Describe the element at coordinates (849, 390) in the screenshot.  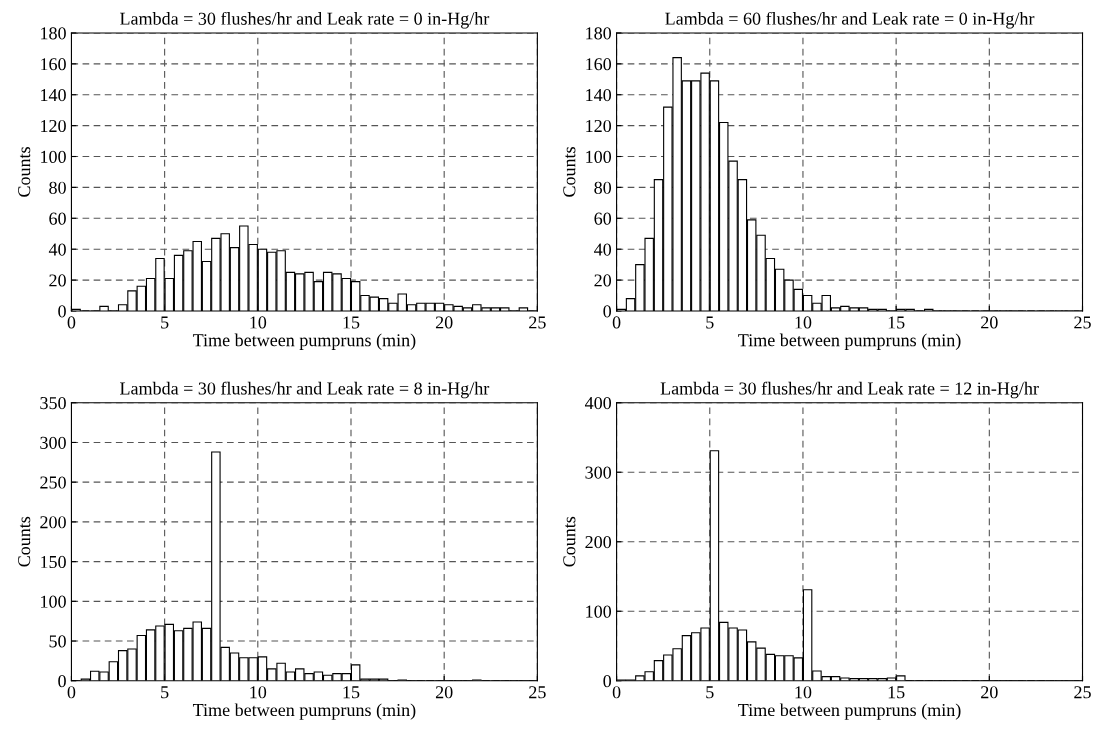
I see `chart-title: Lambda = 30 flushes/hr and Leak rate = 12 in-Hg/hr` at that location.